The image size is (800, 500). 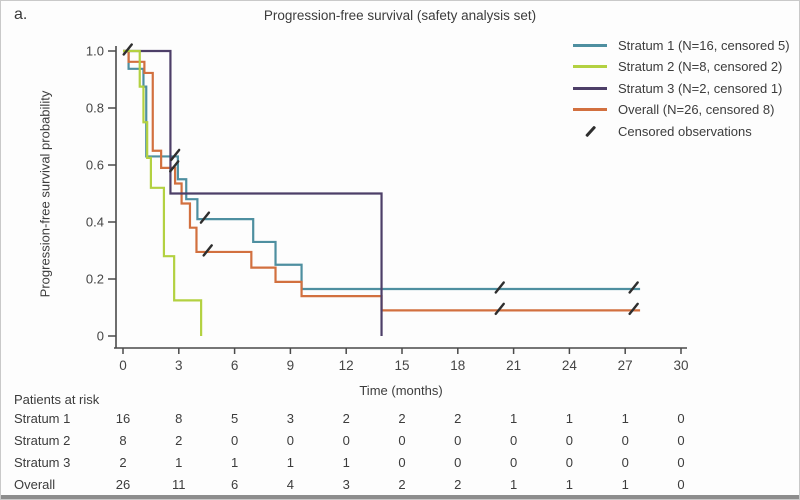 I want to click on x-tick-label: 15, so click(x=401, y=365).